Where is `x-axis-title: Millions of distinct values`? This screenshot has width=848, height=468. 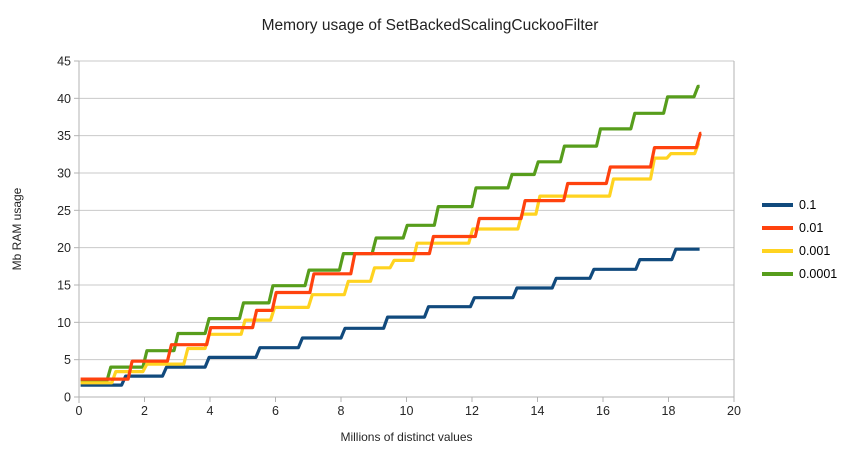
x-axis-title: Millions of distinct values is located at coordinates (406, 437).